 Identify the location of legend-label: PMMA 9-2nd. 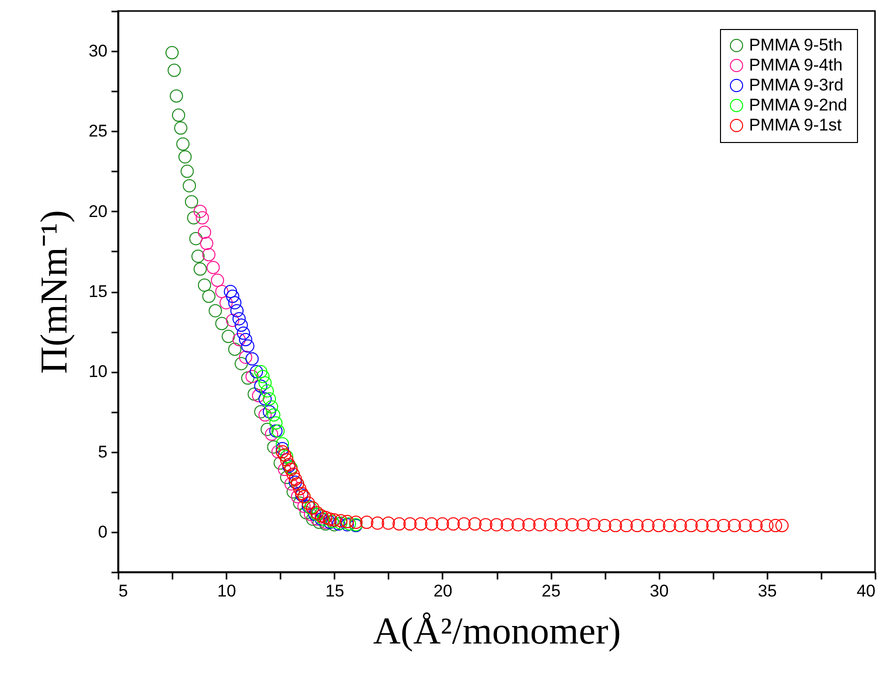
(798, 105).